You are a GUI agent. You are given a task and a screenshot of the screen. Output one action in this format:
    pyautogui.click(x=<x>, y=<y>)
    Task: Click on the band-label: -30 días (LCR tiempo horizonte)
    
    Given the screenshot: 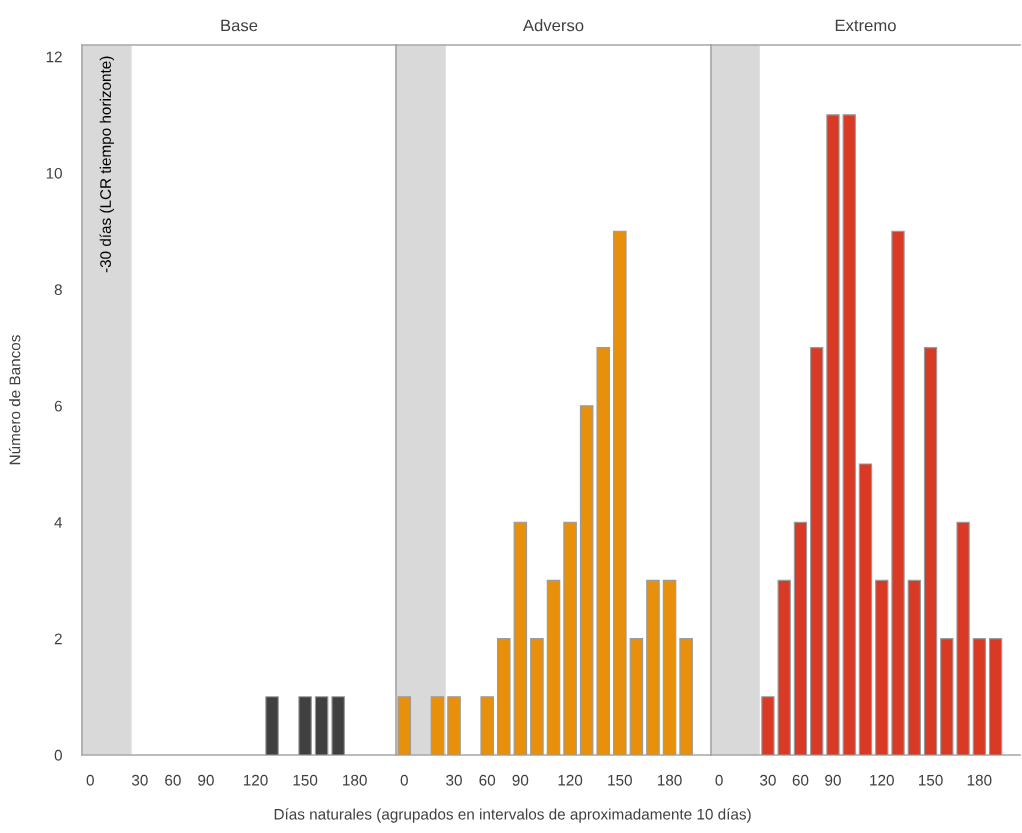 What is the action you would take?
    pyautogui.click(x=106, y=164)
    